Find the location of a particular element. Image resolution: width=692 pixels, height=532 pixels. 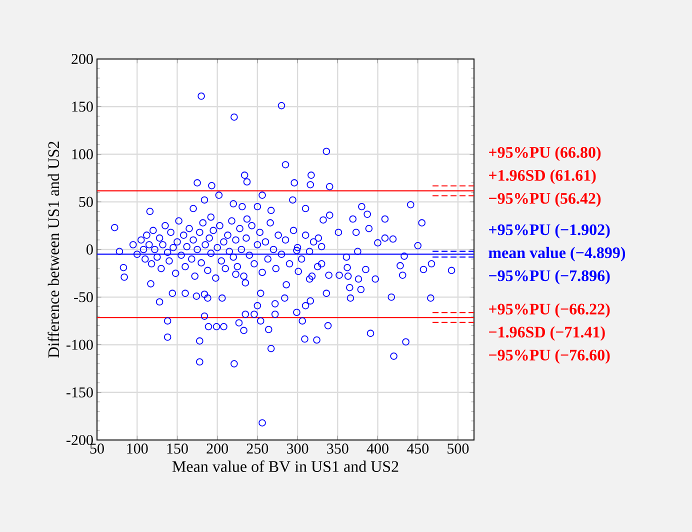

ref-line-label: −1.96SD (−71.41) is located at coordinates (547, 333).